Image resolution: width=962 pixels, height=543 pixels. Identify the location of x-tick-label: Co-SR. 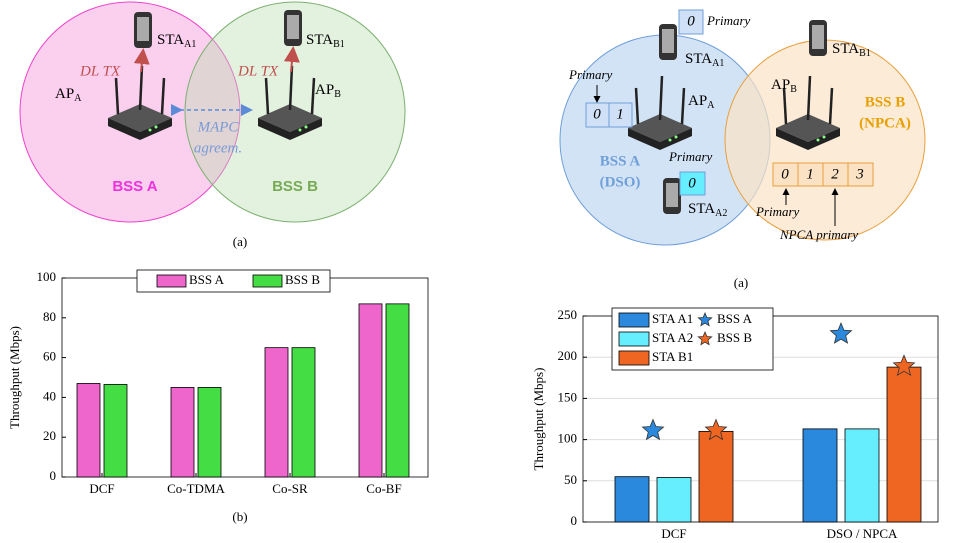
(290, 488).